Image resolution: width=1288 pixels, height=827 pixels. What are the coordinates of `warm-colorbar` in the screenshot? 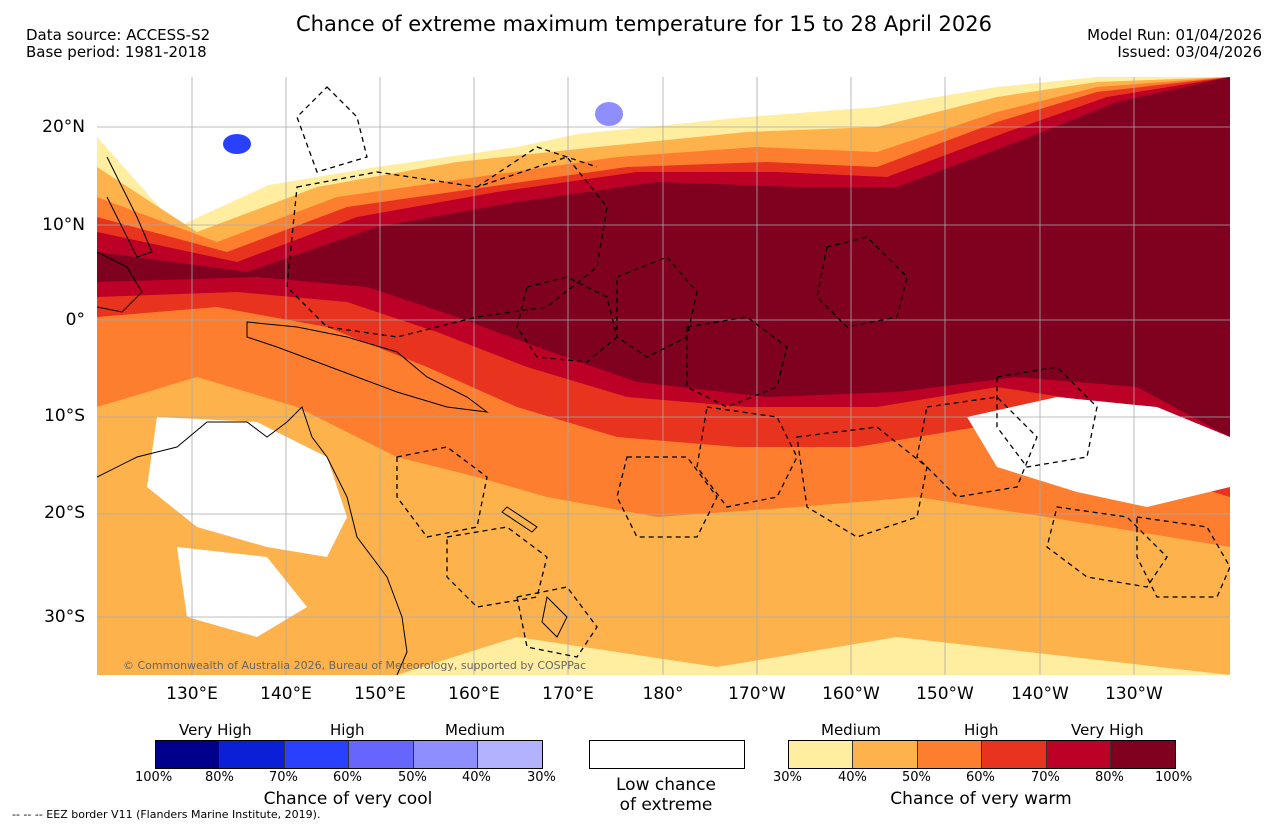 It's located at (982, 754).